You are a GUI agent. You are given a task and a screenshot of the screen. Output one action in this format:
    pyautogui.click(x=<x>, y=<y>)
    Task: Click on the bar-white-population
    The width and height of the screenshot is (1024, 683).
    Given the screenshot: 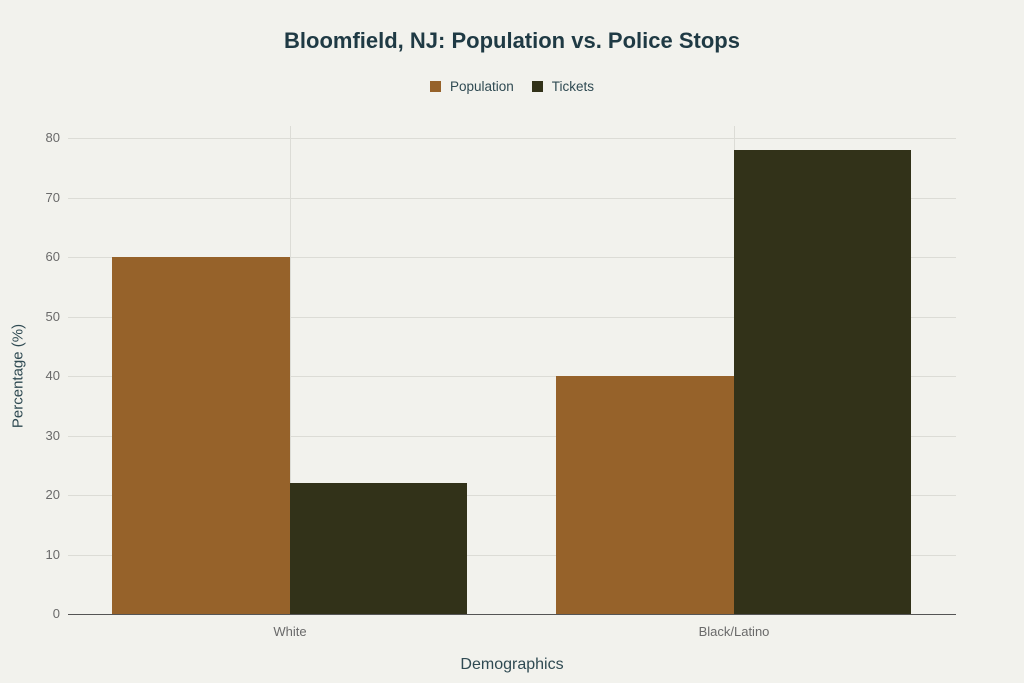 What is the action you would take?
    pyautogui.click(x=201, y=435)
    